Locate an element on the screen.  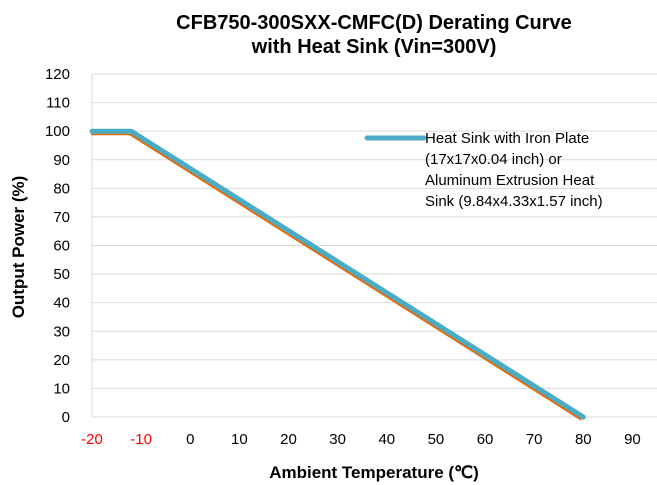
chart-title-line-2: with Heat Sink (Vin=300V) is located at coordinates (374, 47).